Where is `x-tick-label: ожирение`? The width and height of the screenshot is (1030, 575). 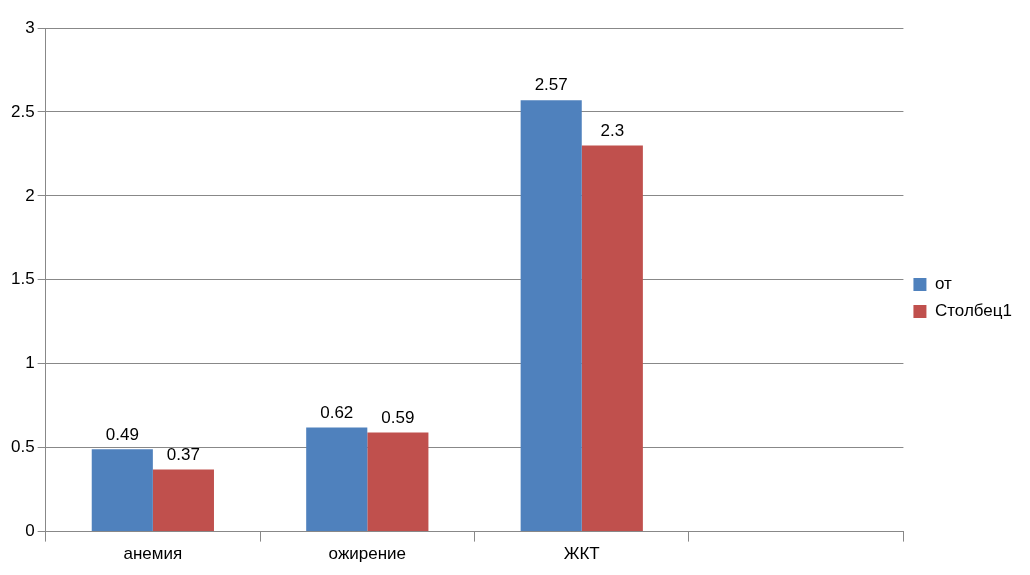 x-tick-label: ожирение is located at coordinates (367, 554).